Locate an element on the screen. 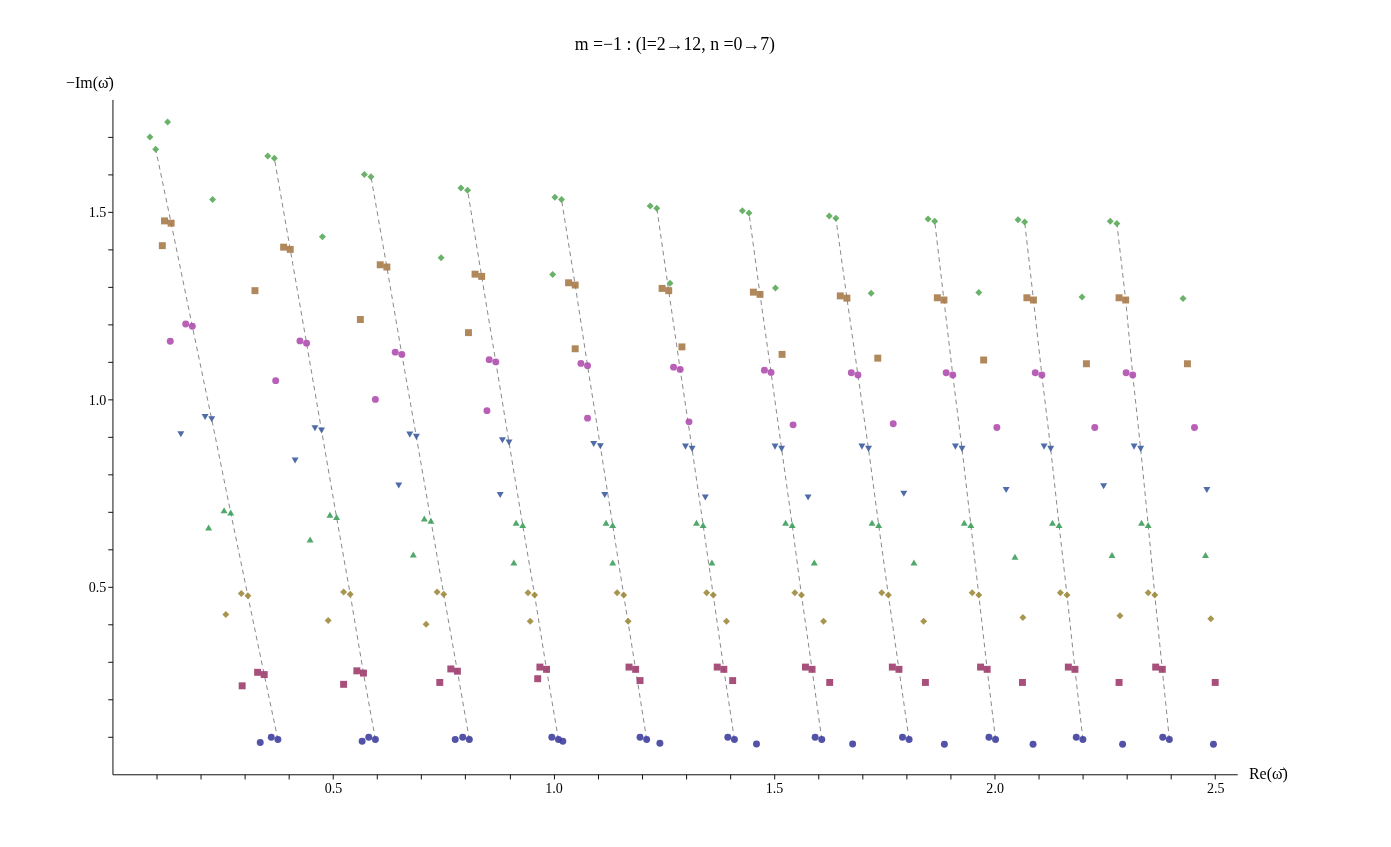 The width and height of the screenshot is (1391, 847). x-tick-label: 1.0 is located at coordinates (554, 787).